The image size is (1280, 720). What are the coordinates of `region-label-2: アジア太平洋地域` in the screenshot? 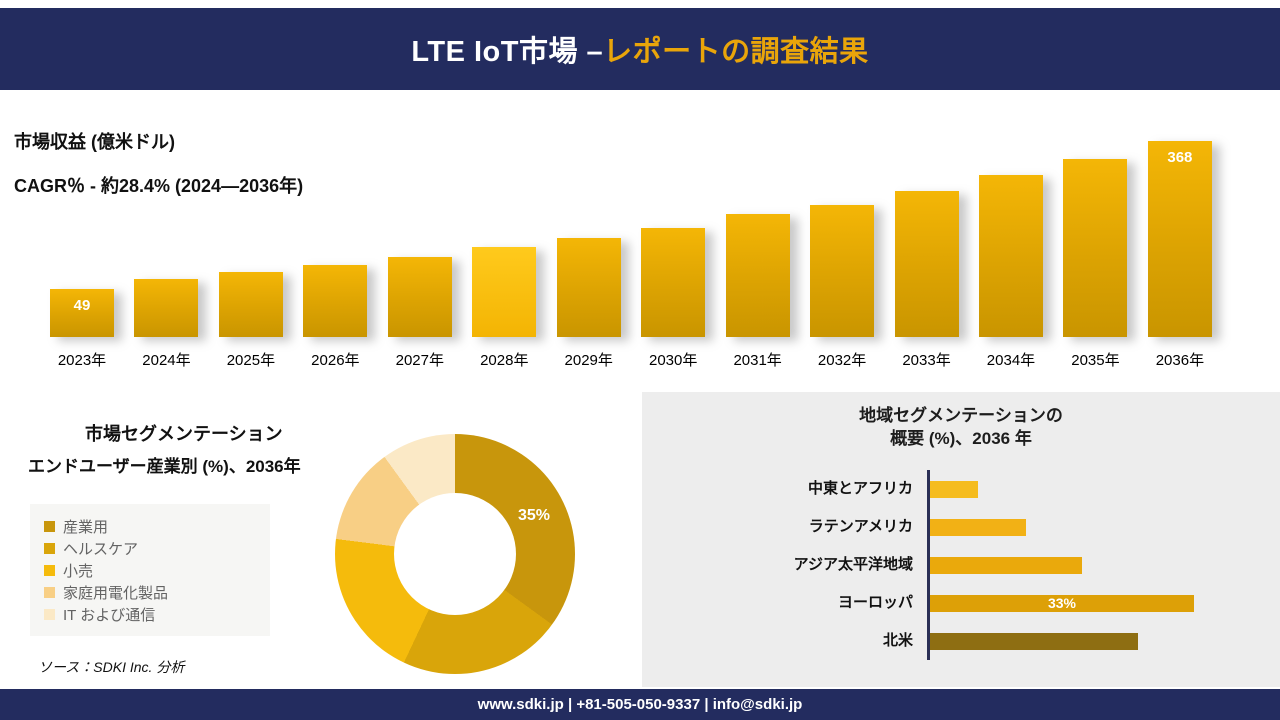 It's located at (853, 564).